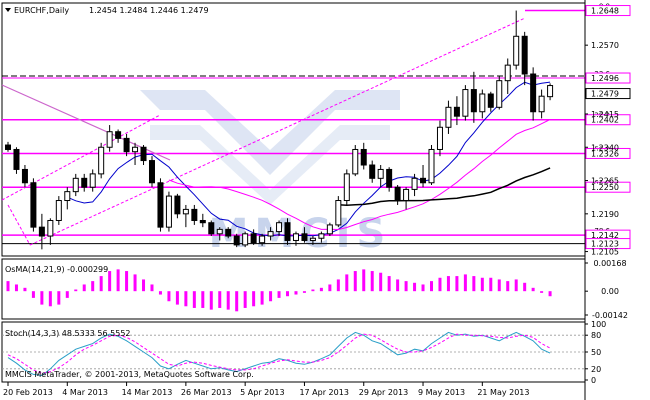 This screenshot has width=650, height=400. What do you see at coordinates (8, 10) in the screenshot?
I see `dropdown-triangle-icon` at bounding box center [8, 10].